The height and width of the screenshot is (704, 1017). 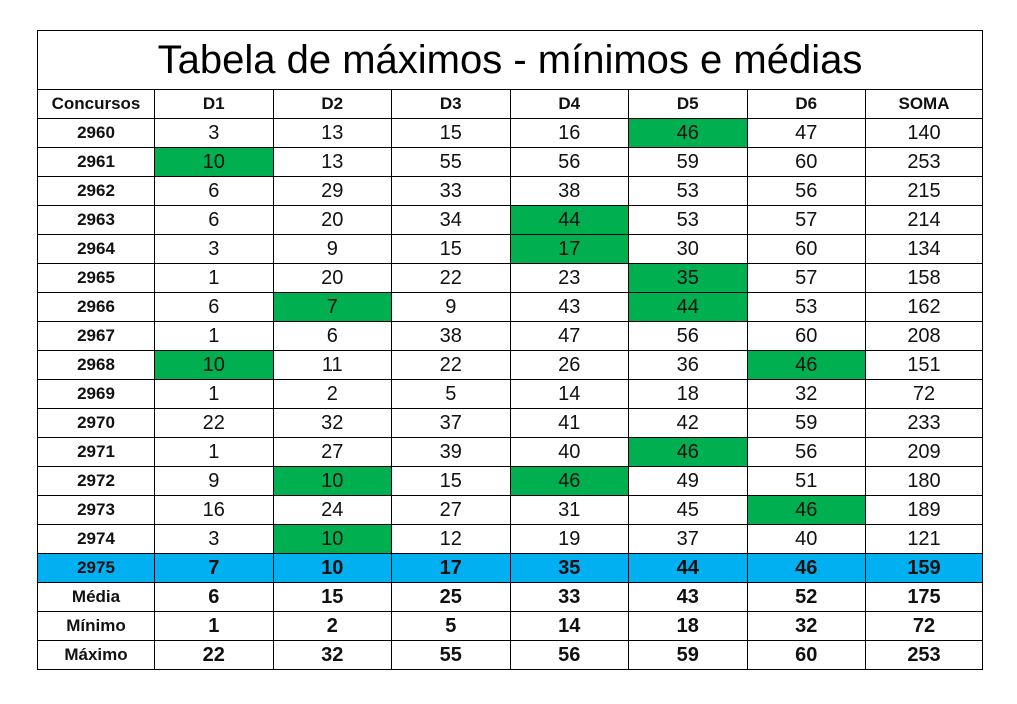 What do you see at coordinates (924, 278) in the screenshot?
I see `cell: 158` at bounding box center [924, 278].